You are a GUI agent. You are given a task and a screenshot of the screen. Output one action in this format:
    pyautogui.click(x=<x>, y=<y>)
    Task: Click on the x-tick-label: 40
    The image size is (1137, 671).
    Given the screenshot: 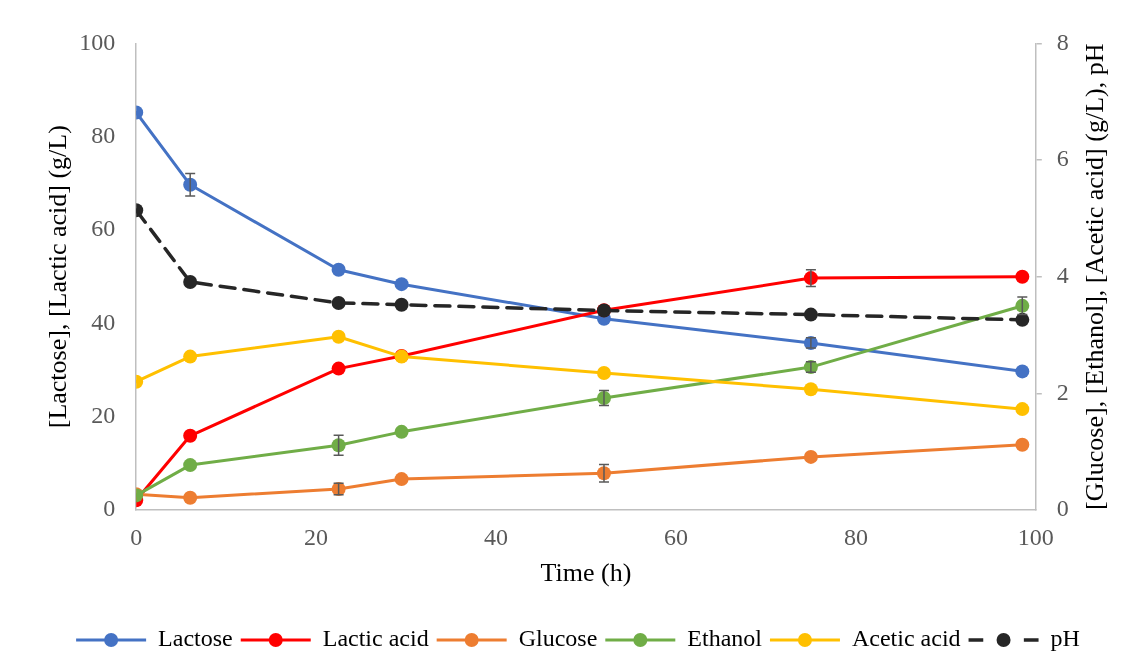 What is the action you would take?
    pyautogui.click(x=496, y=536)
    